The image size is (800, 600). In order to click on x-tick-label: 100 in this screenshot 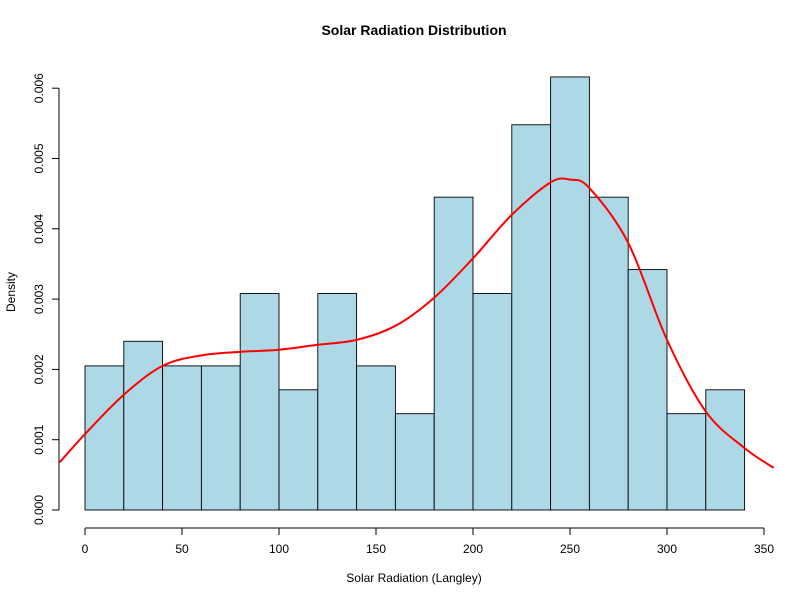, I will do `click(279, 549)`.